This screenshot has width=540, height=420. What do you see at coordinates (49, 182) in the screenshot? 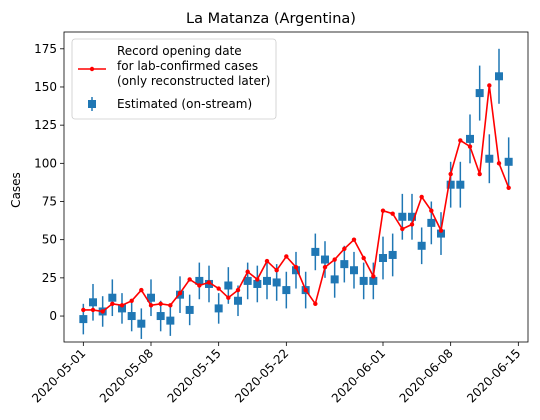
I see `y-axis: 0 25 50 75 100 125 150 175` at bounding box center [49, 182].